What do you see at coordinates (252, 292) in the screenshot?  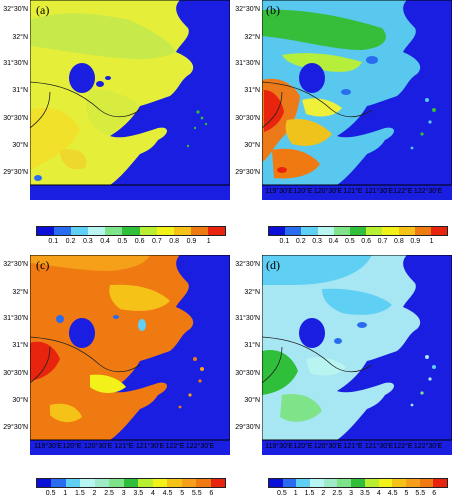 I see `y-tick-d-1: 32°N` at bounding box center [252, 292].